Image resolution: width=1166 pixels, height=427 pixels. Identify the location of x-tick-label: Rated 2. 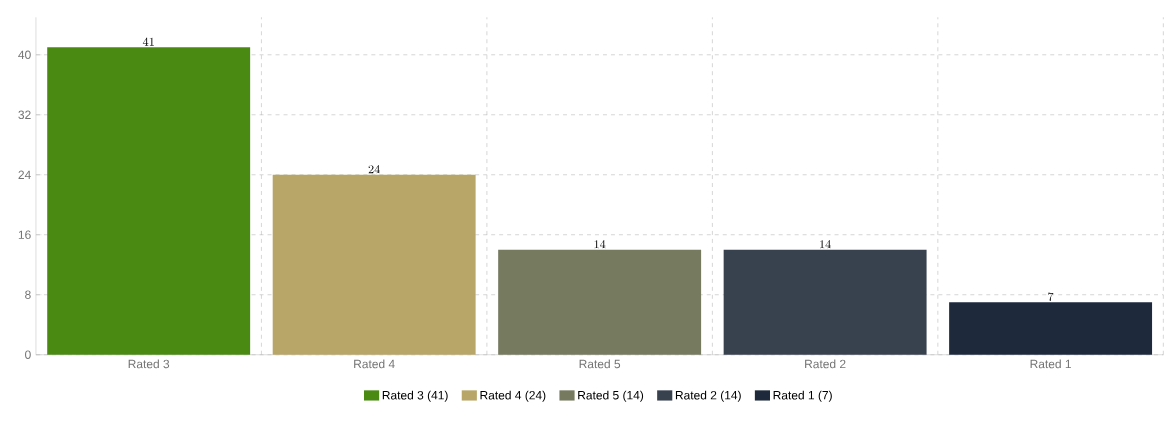
(825, 364).